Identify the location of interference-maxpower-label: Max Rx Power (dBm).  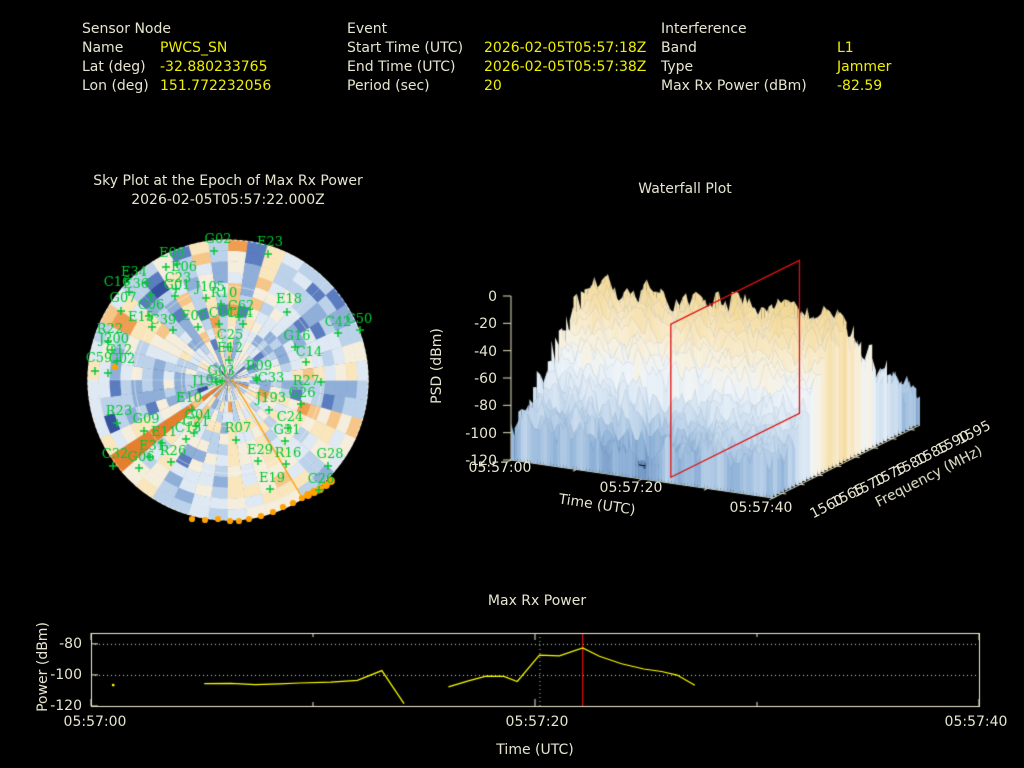
(734, 86).